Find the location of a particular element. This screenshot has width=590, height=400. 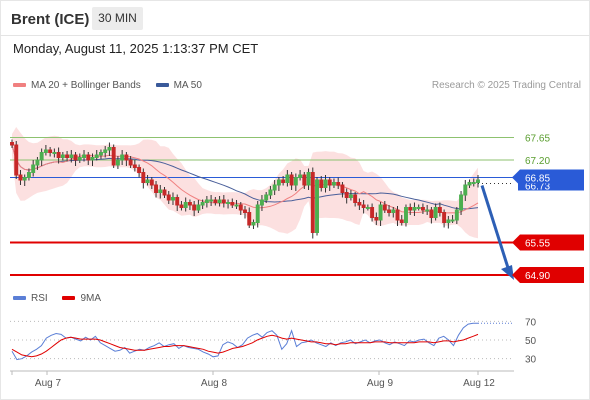

level-label-3: 65.55 is located at coordinates (537, 244).